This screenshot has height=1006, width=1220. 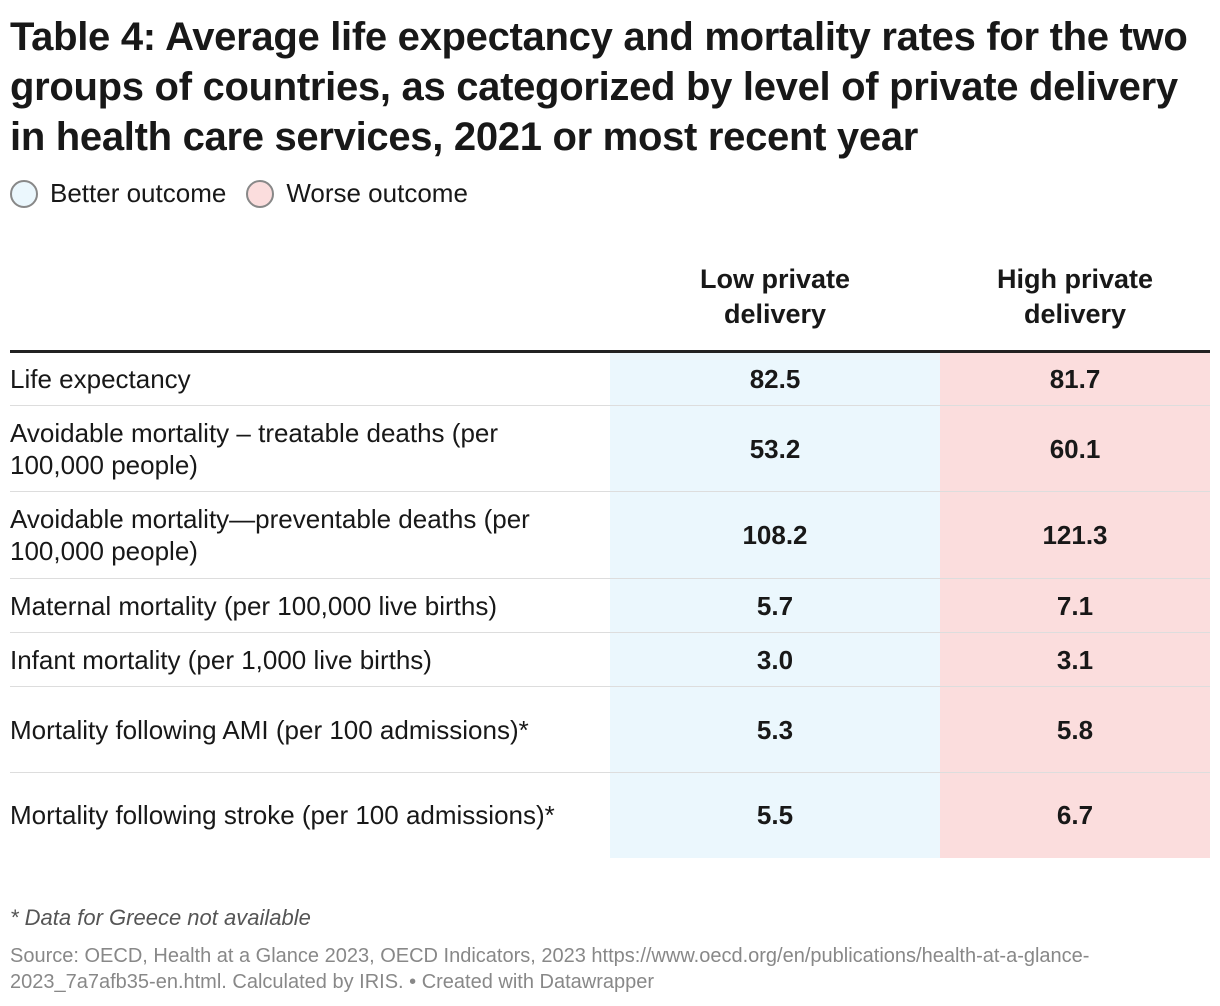 I want to click on table-row: Life expectancy 82.5 81.7, so click(x=610, y=378).